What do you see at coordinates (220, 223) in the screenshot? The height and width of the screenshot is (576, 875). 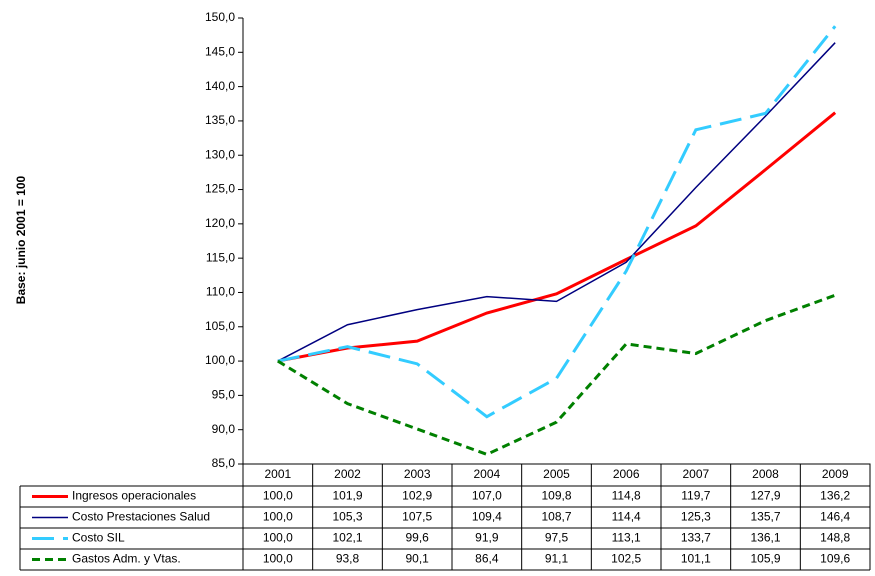 I see `y-tick-label: 120,0` at bounding box center [220, 223].